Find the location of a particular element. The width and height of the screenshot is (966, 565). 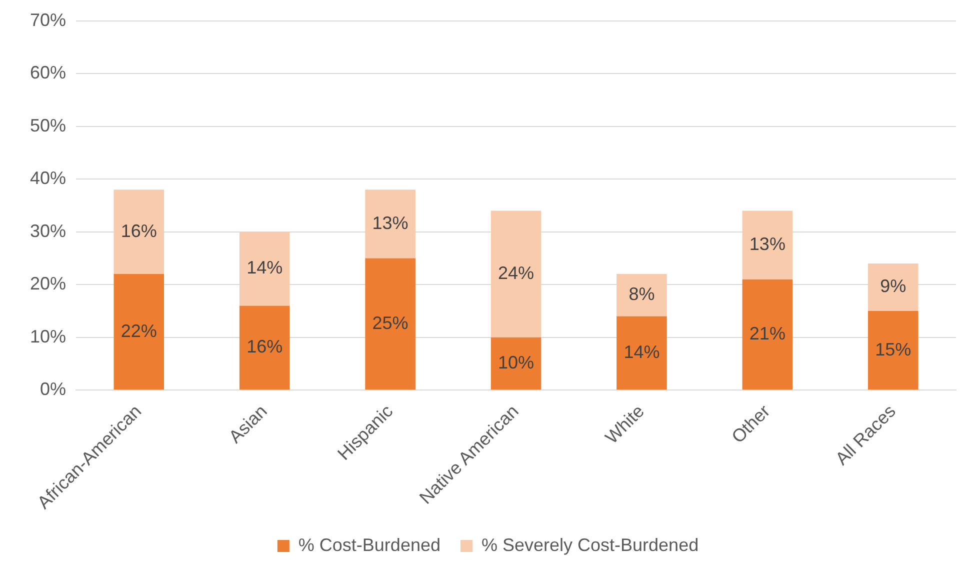

y-tick-label: 50% is located at coordinates (48, 125).